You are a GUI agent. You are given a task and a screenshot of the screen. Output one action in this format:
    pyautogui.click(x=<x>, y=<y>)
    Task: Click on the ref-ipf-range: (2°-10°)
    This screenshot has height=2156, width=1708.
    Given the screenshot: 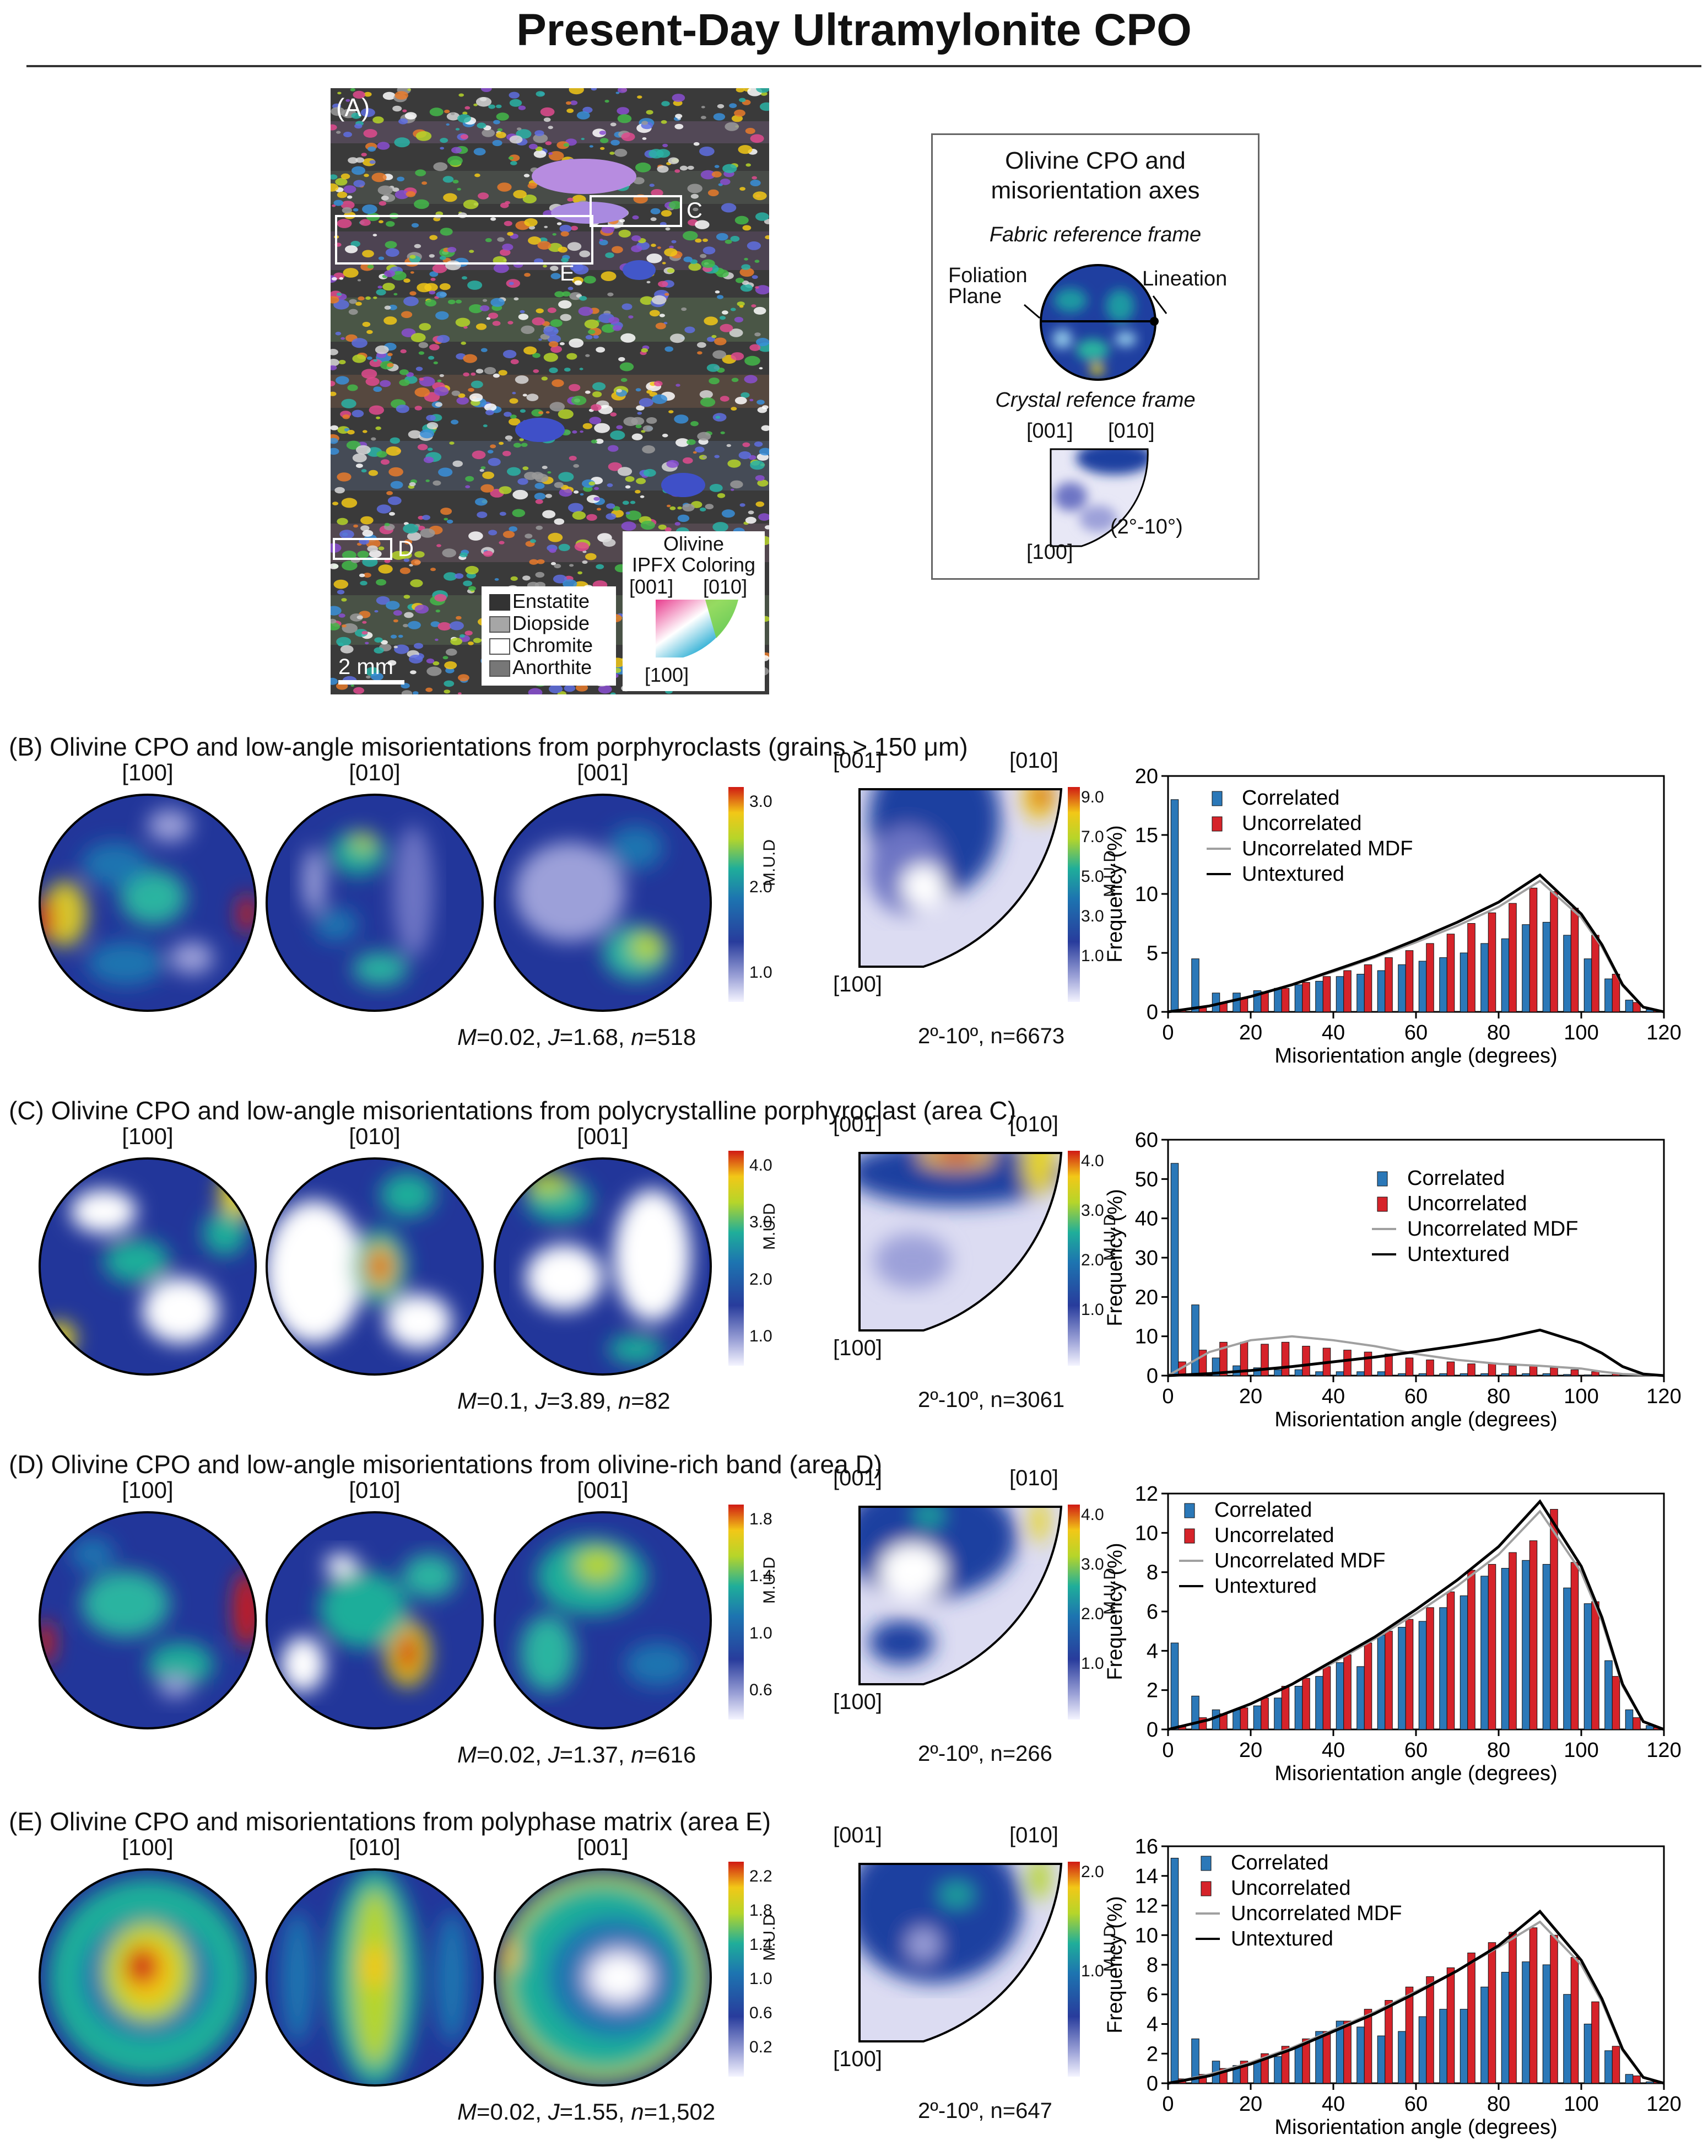 What is the action you would take?
    pyautogui.click(x=1147, y=526)
    